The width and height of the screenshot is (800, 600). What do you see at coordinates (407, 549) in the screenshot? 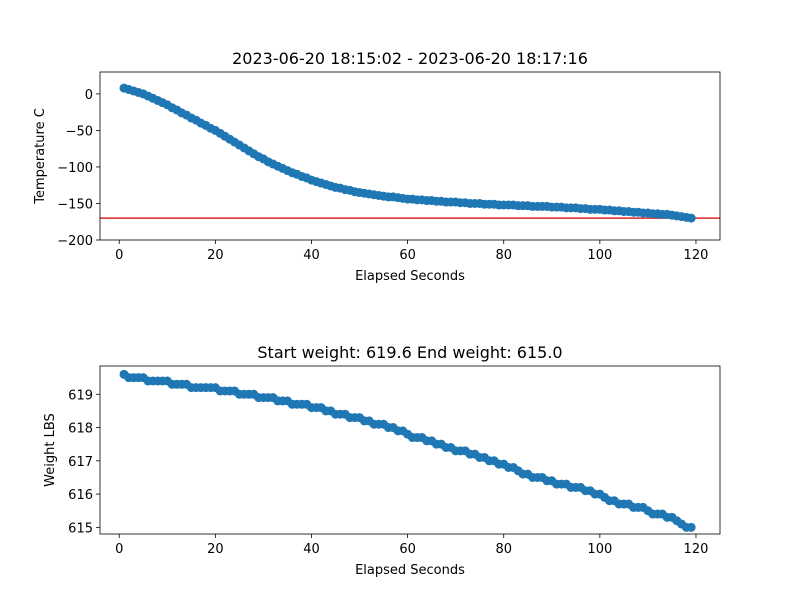
I see `weight-x-tick-label: 60` at bounding box center [407, 549].